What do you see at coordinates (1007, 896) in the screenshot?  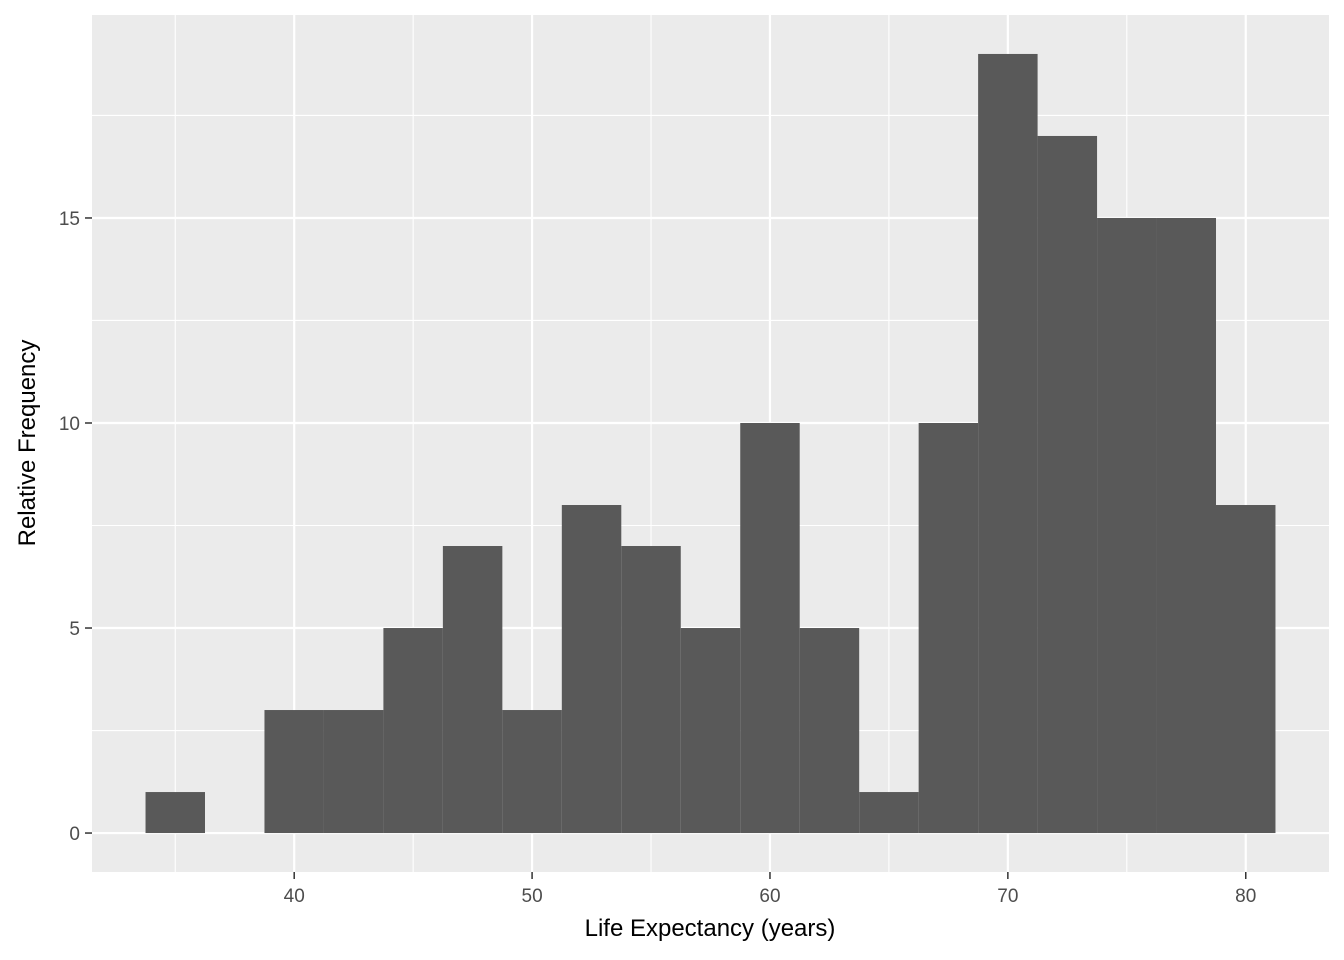 I see `x-tick-label: 70` at bounding box center [1007, 896].